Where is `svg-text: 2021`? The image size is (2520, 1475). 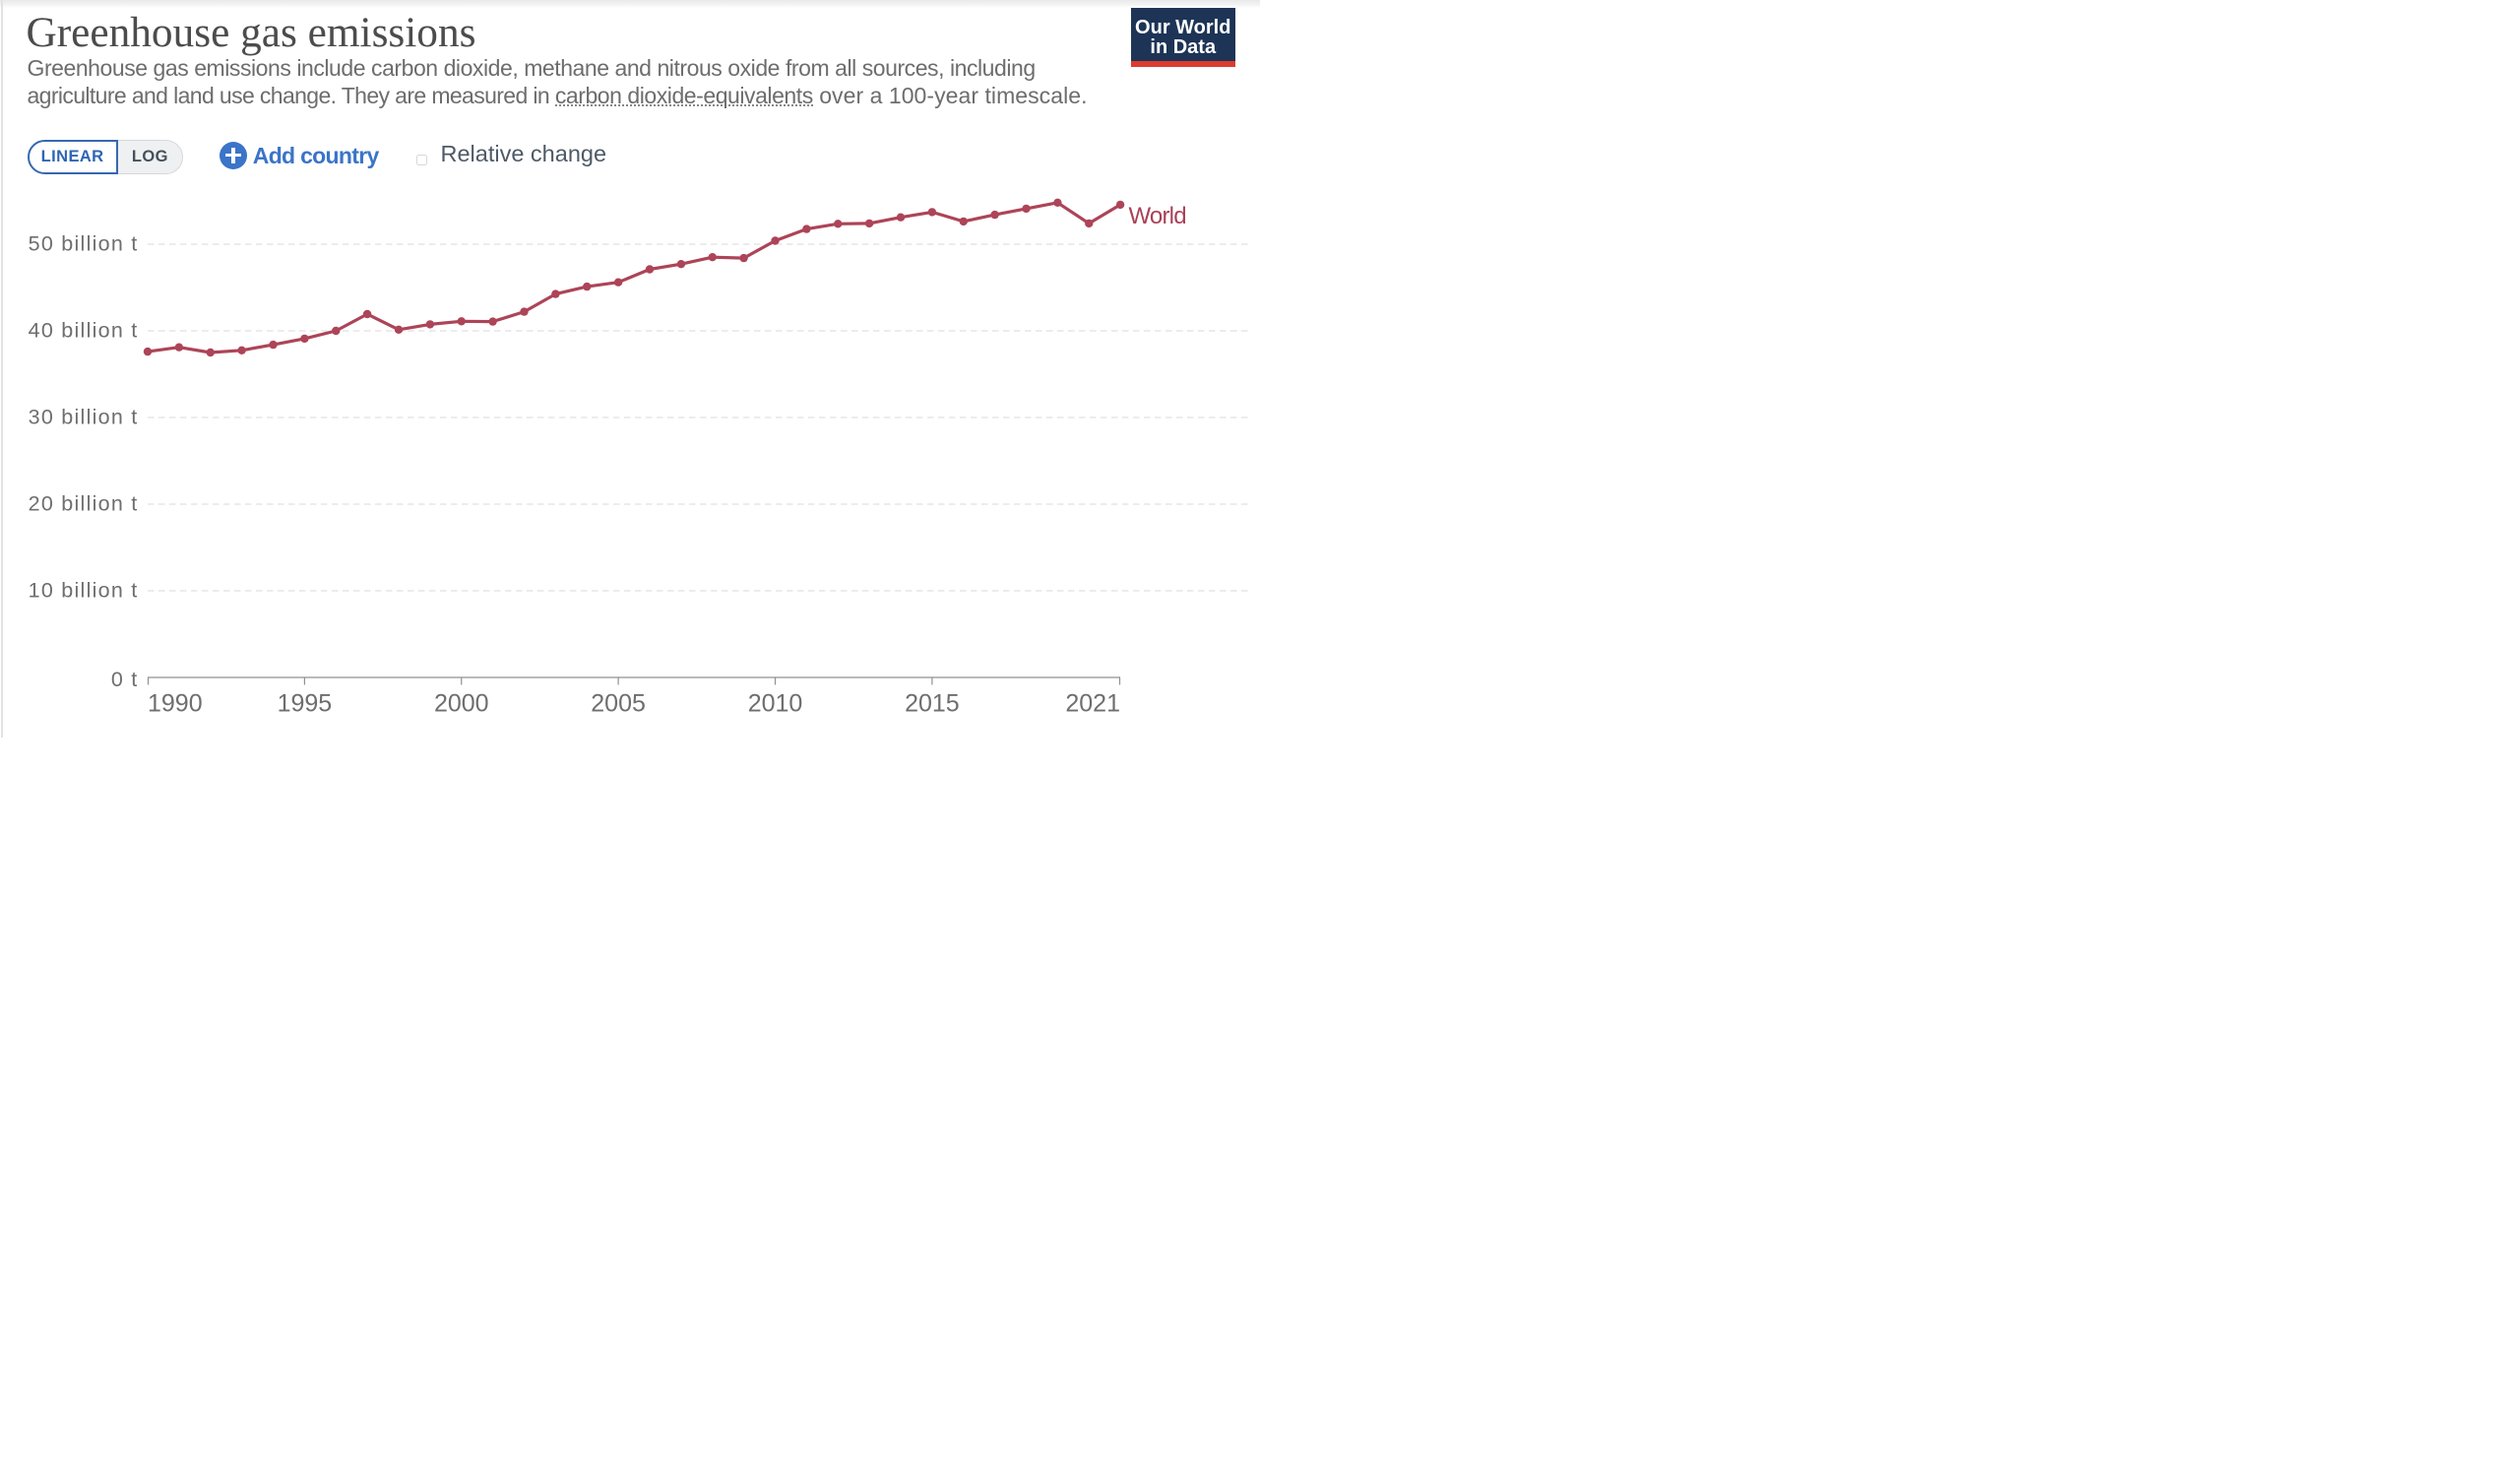 svg-text: 2021 is located at coordinates (1092, 703).